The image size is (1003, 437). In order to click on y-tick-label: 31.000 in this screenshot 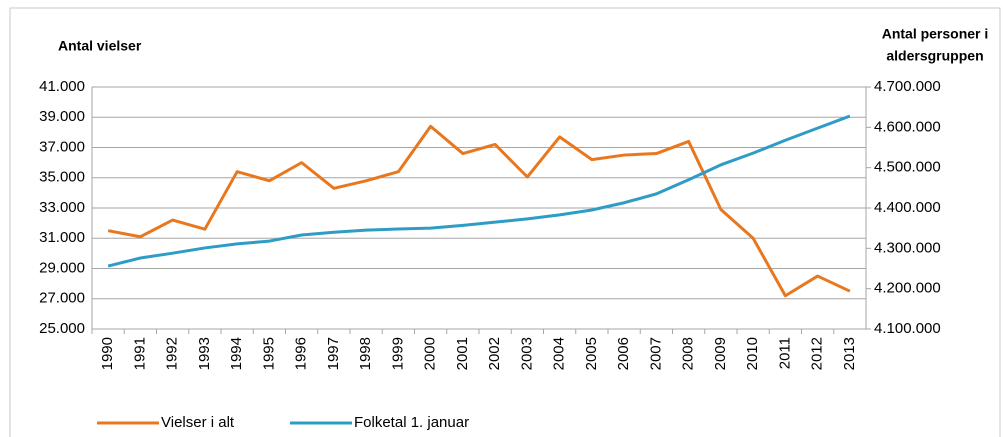, I will do `click(62, 237)`.